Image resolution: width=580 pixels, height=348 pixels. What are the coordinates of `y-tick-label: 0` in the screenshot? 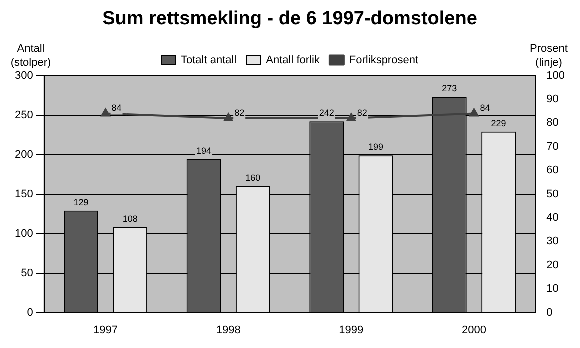 It's located at (30, 312).